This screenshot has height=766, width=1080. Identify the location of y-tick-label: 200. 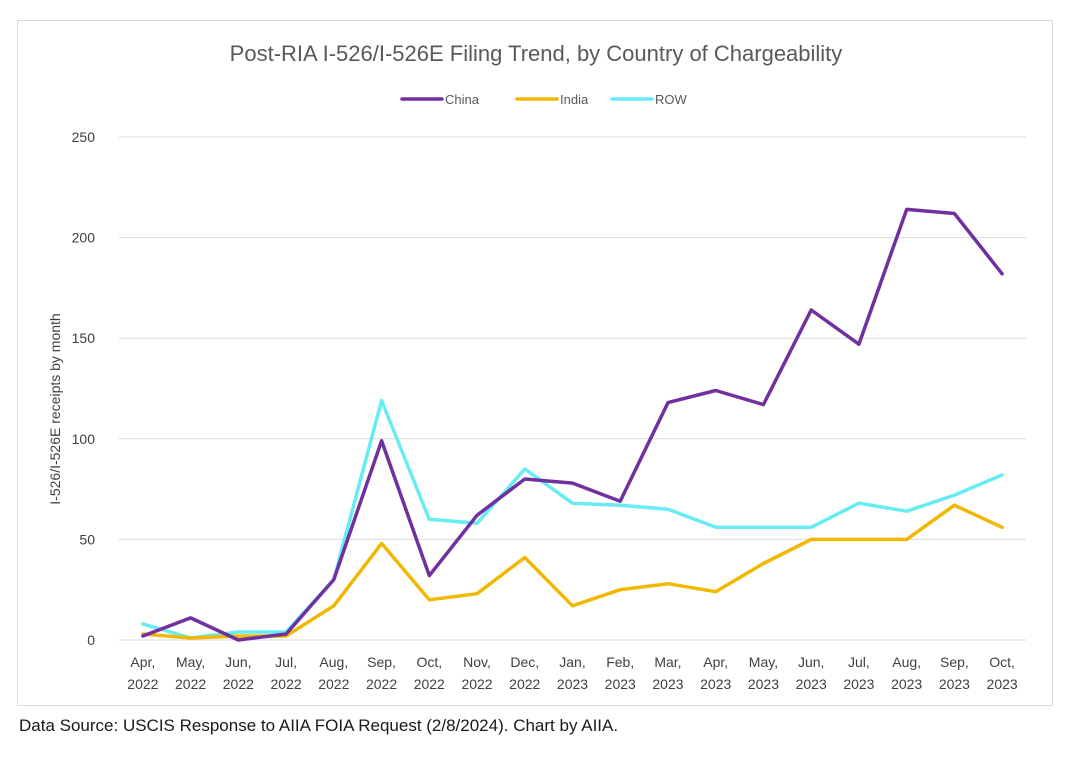
(84, 238).